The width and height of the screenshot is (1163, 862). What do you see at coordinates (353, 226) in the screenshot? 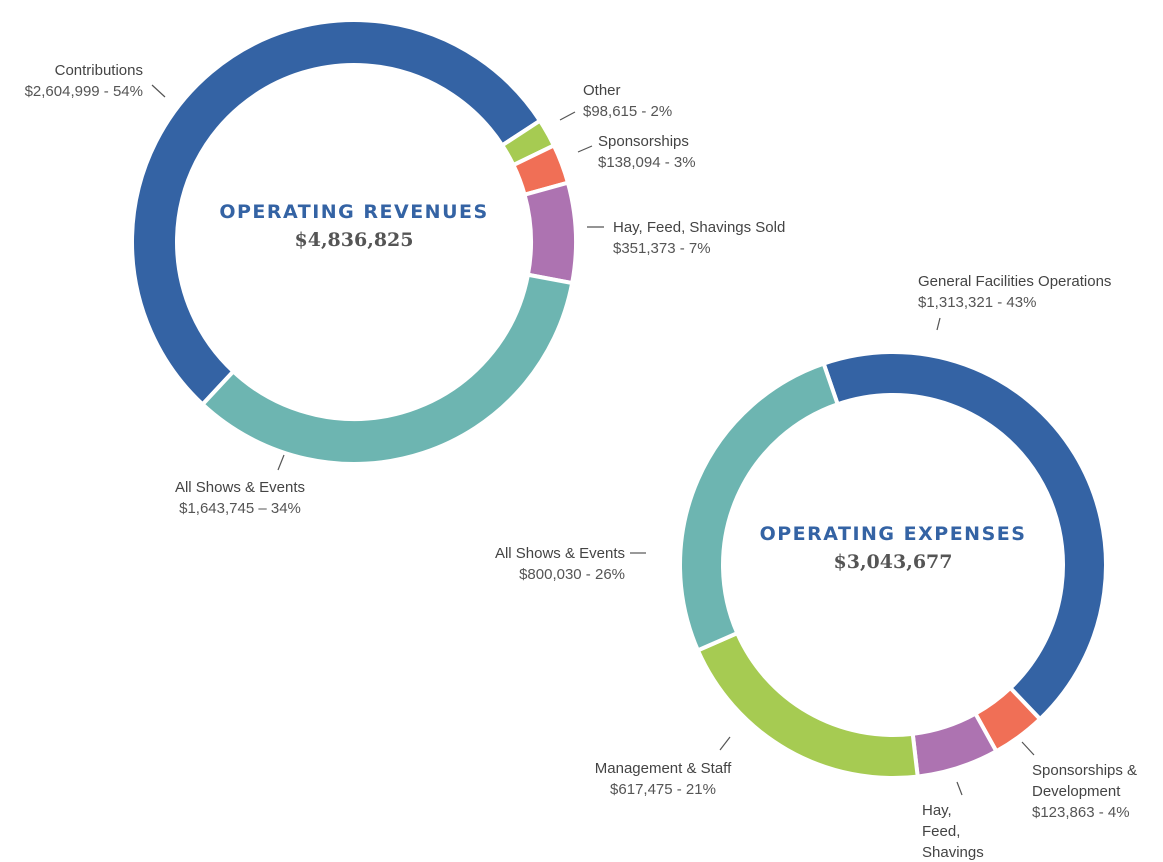
I see `chart-heading: OPERATING REVENUES $4,836,825` at bounding box center [353, 226].